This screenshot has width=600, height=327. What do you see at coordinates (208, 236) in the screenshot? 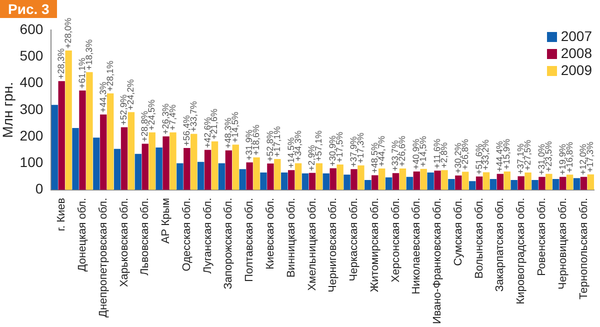
I see `x-tick-label: Луганская обл.` at bounding box center [208, 236].